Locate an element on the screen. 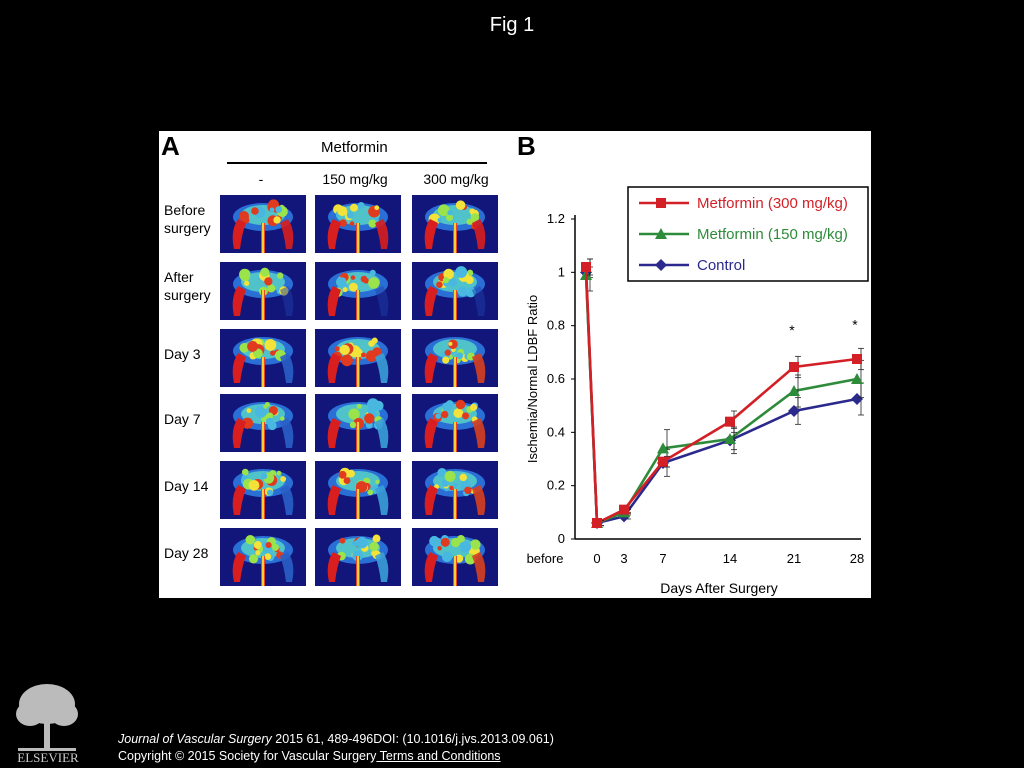  row-label: Day 3 is located at coordinates (182, 354).